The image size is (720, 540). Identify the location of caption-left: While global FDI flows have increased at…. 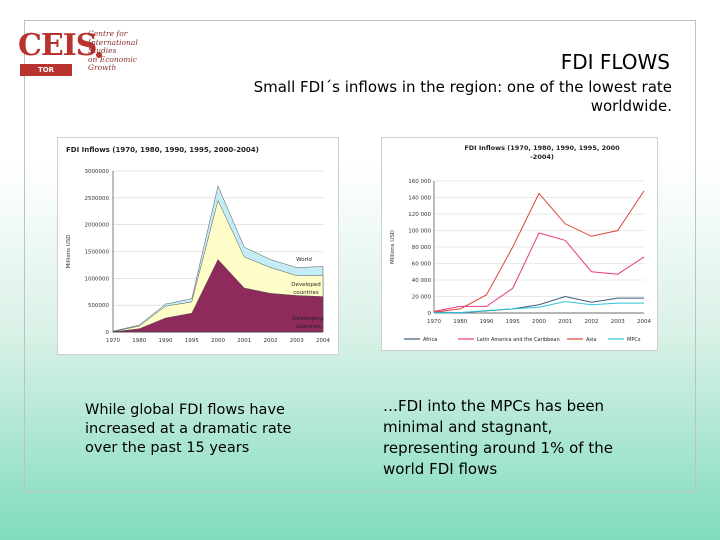
(188, 429).